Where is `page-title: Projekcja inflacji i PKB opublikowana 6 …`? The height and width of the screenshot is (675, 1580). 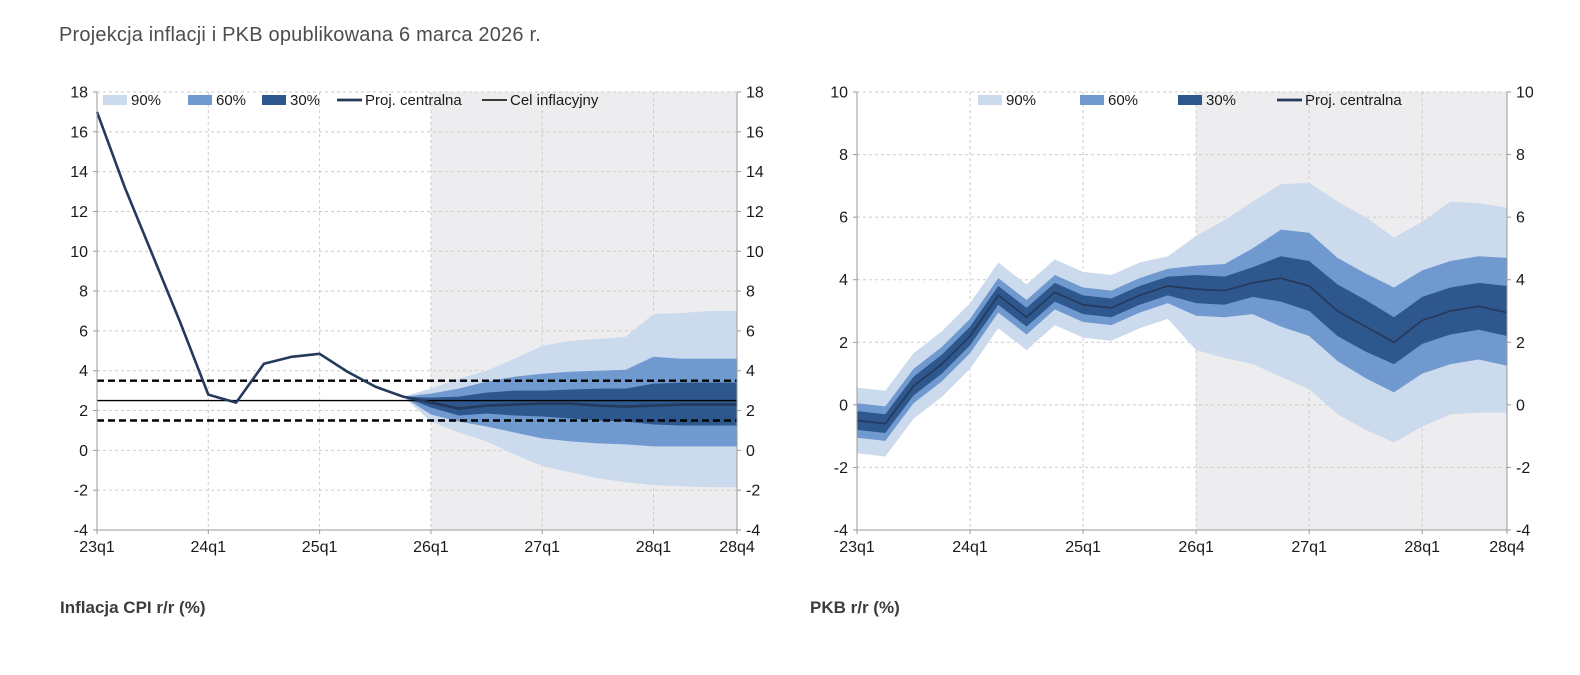 page-title: Projekcja inflacji i PKB opublikowana 6 … is located at coordinates (300, 35).